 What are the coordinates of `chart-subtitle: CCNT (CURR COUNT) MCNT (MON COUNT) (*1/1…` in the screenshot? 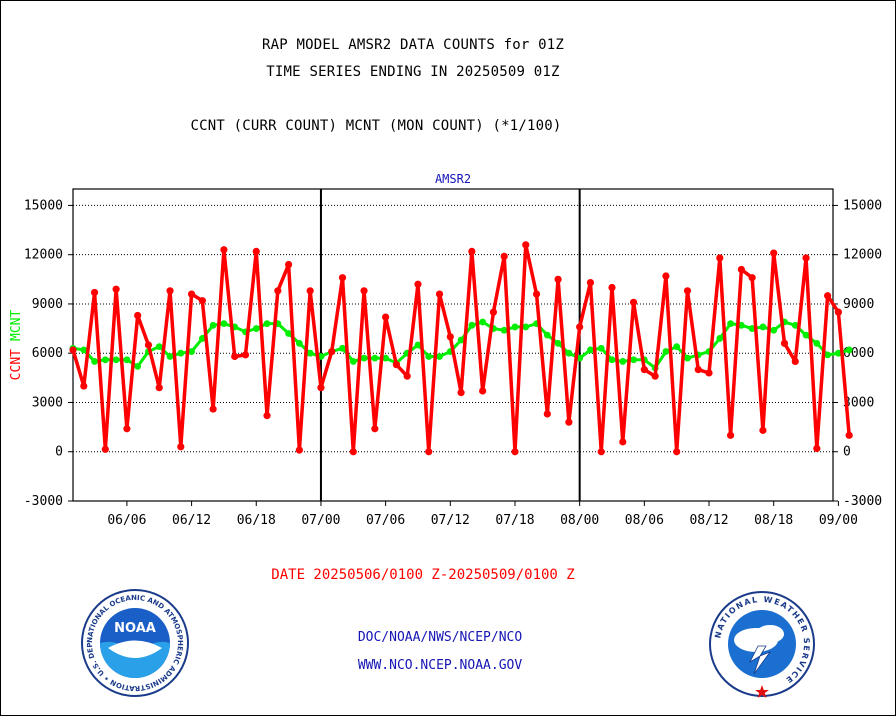 It's located at (376, 126).